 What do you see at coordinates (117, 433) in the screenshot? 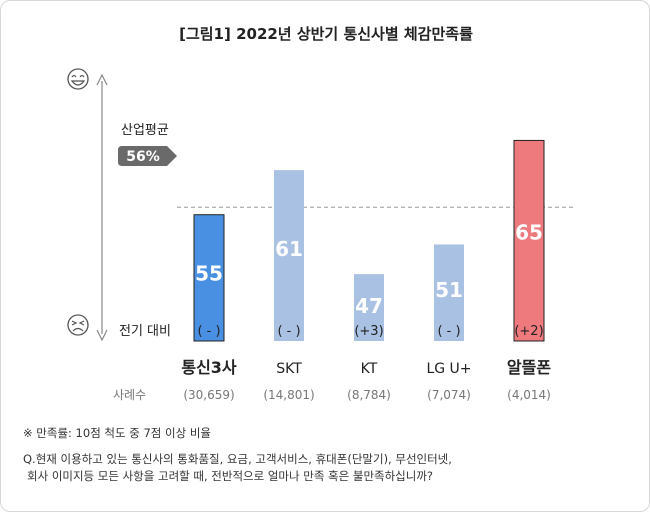
I see `definition-note: ※ 만족률: 10점 척도 중 7점 이상 비율` at bounding box center [117, 433].